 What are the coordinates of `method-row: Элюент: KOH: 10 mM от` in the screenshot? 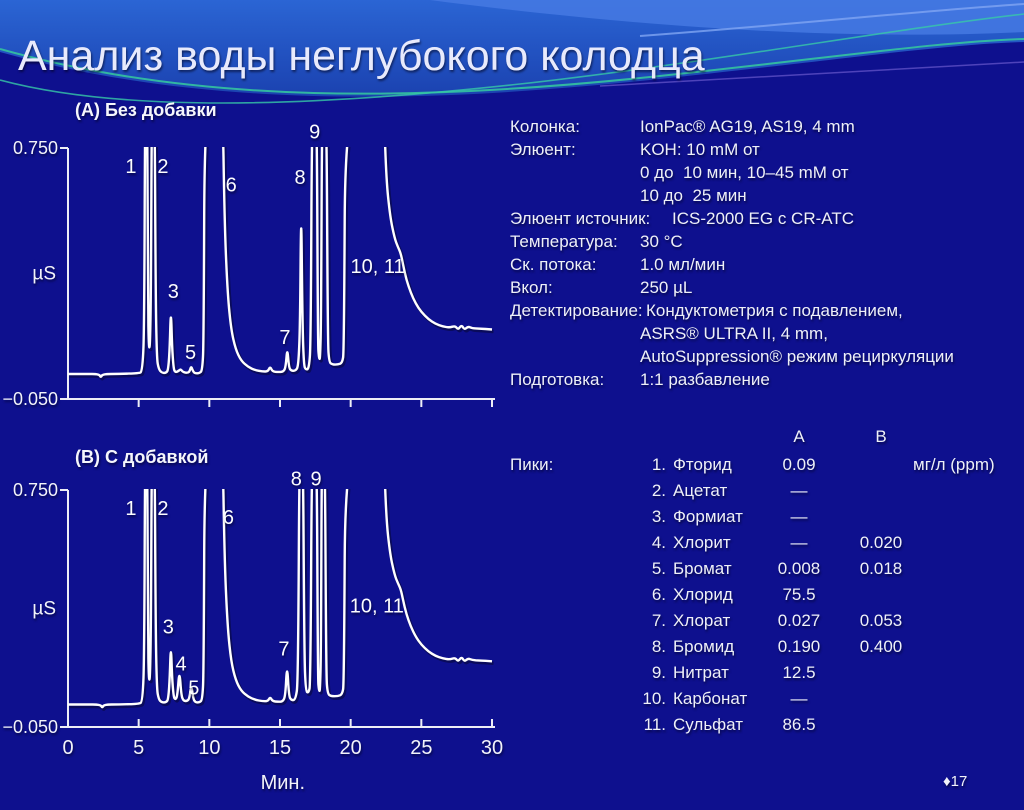 It's located at (512, 151).